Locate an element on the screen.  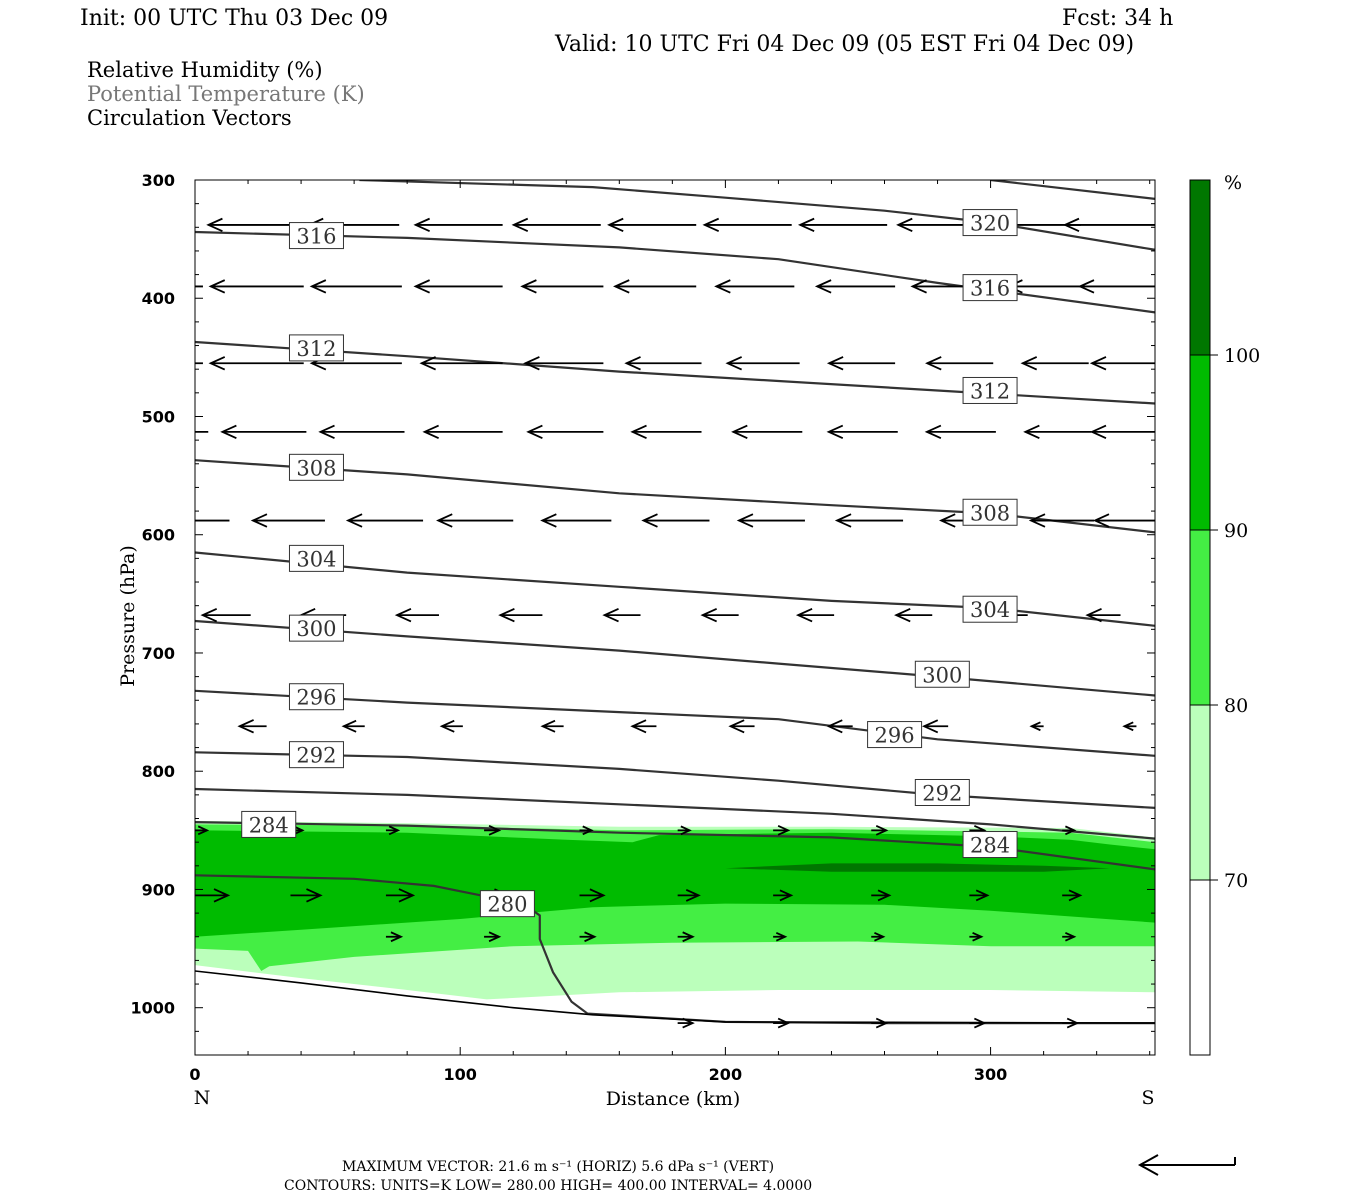
theta-label-316-1: 316 is located at coordinates (990, 288).